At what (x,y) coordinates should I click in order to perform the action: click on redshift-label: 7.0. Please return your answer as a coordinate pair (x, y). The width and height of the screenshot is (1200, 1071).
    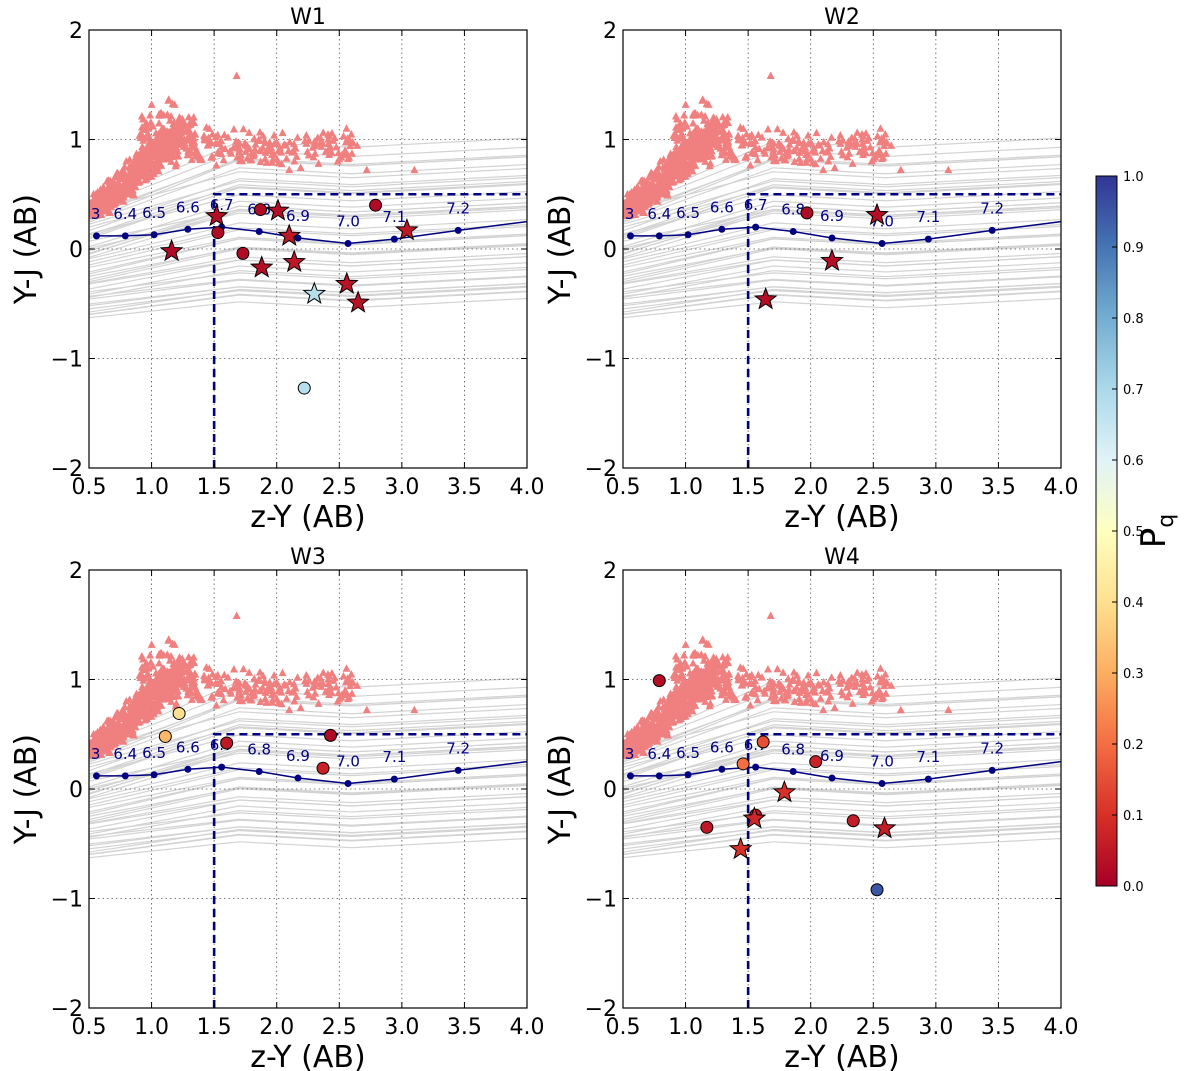
    Looking at the image, I should click on (882, 762).